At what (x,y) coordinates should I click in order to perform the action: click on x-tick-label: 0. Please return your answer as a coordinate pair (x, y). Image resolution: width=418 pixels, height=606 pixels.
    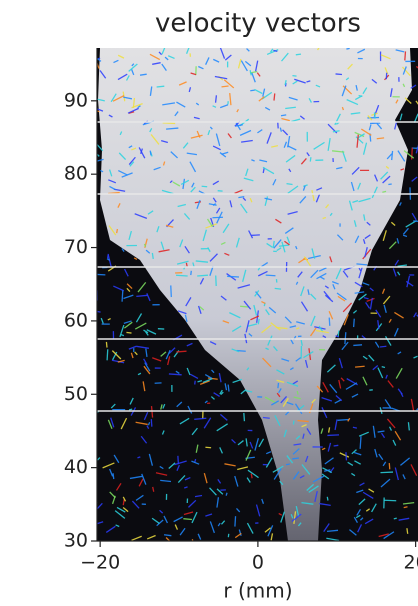
    Looking at the image, I should click on (258, 563).